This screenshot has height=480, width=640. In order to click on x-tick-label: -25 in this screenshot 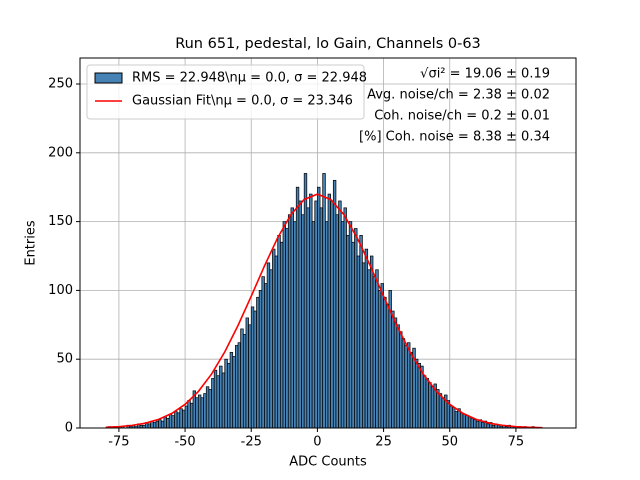, I will do `click(251, 442)`.